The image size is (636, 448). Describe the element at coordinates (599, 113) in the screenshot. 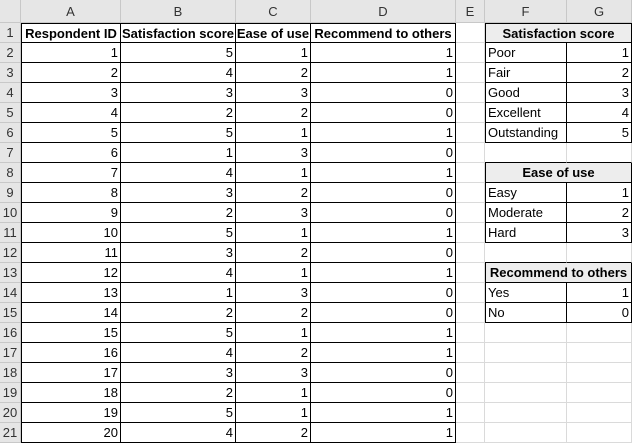

I see `lookup-value-cell: 4` at that location.